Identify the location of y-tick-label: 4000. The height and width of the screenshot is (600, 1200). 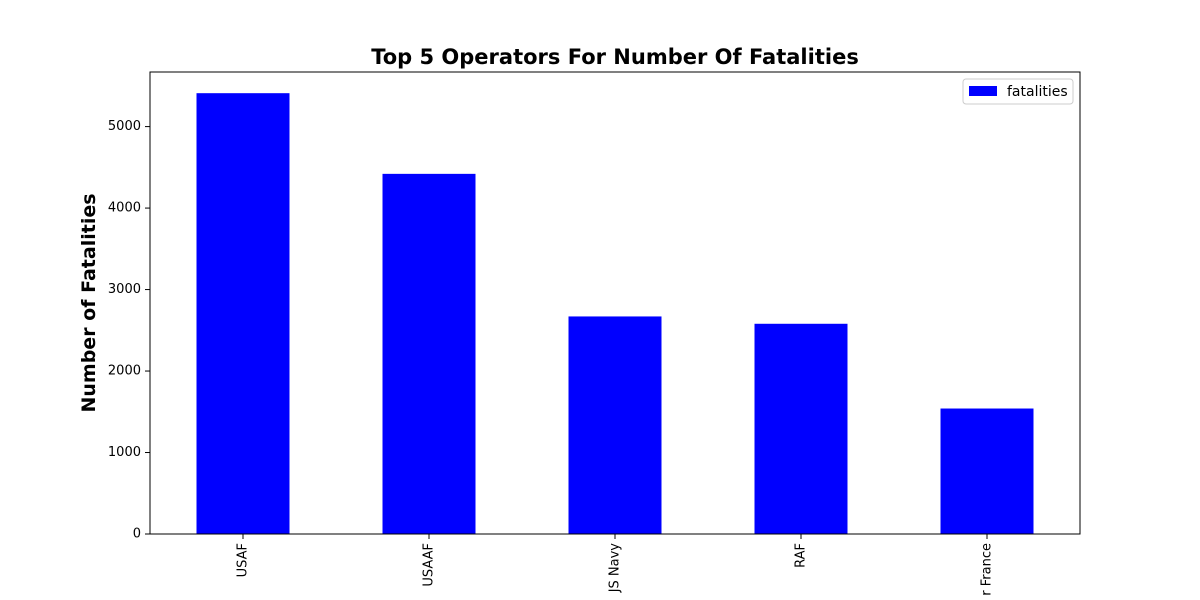
(124, 208).